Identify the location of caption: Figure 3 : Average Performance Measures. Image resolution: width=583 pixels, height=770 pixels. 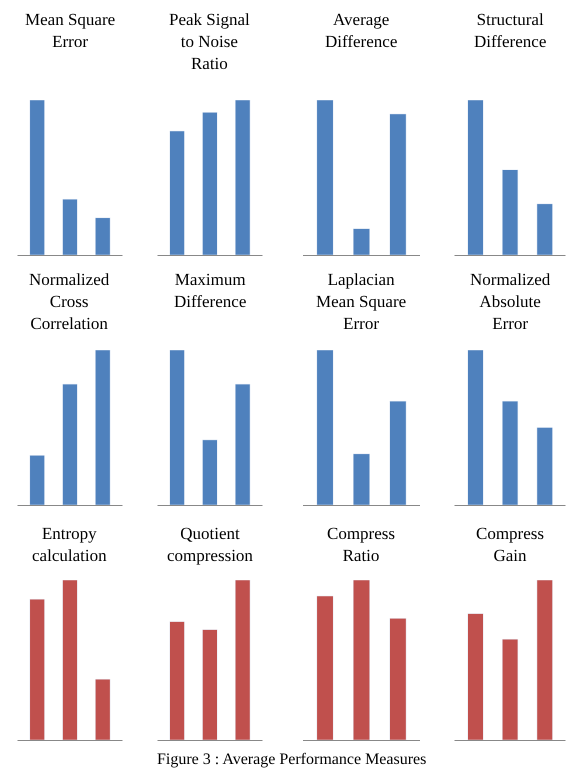
(291, 759).